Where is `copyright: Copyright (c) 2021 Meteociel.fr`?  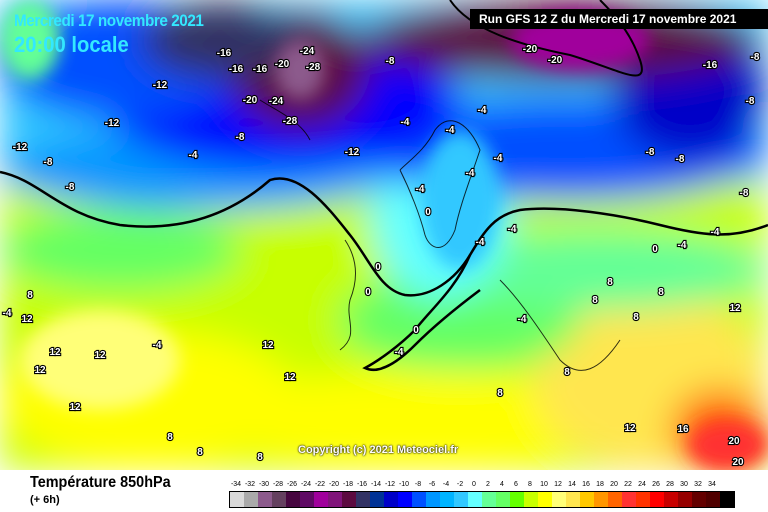 copyright: Copyright (c) 2021 Meteociel.fr is located at coordinates (378, 450).